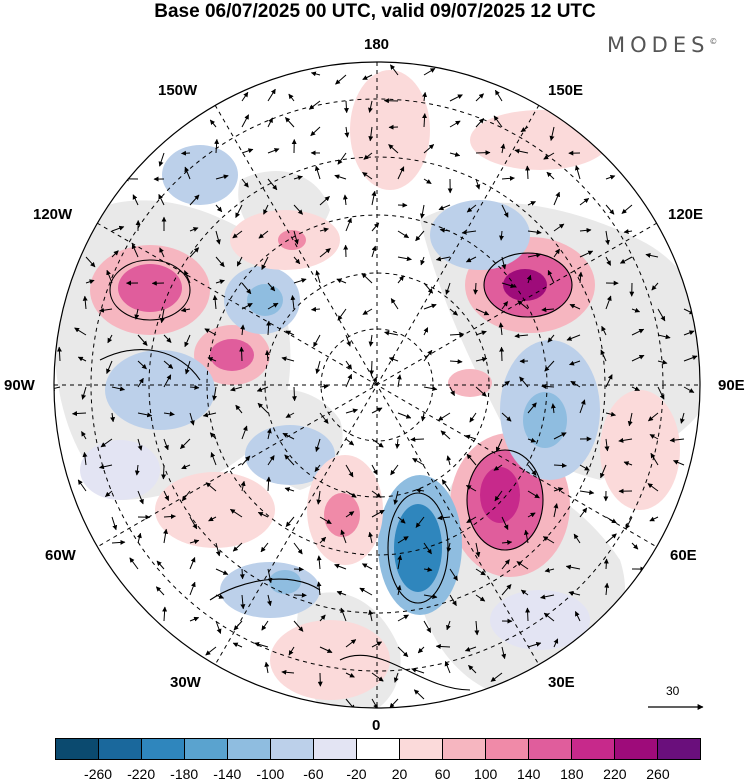 This screenshot has height=783, width=750. Describe the element at coordinates (679, 749) in the screenshot. I see `colorbar-cell` at that location.